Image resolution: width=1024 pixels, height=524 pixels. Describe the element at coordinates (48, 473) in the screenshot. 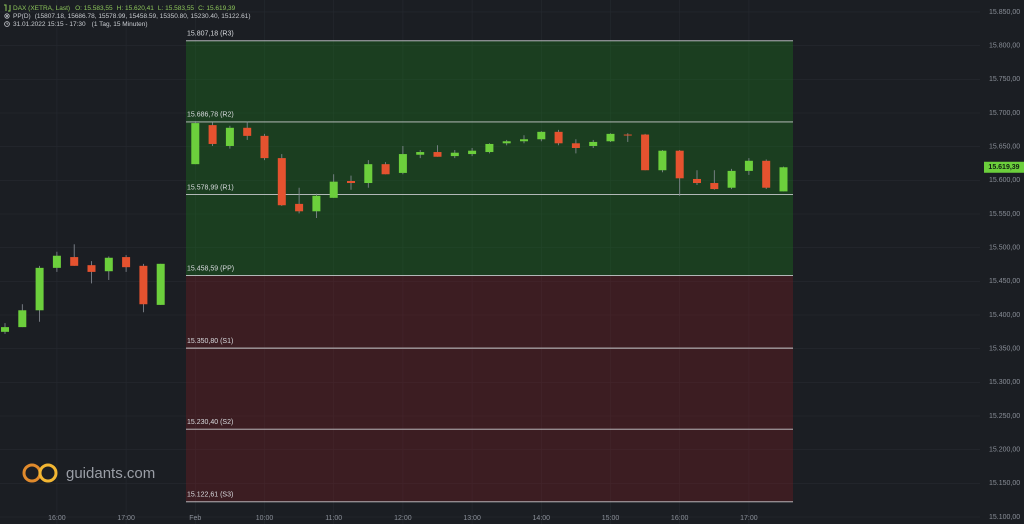

I see `logo-ring-right` at that location.